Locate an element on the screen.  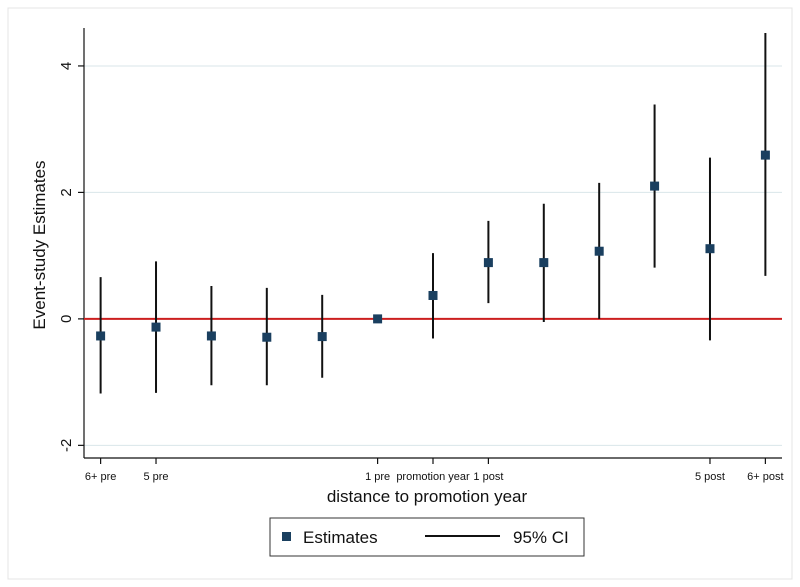
x-tick-label: promotion year is located at coordinates (433, 477).